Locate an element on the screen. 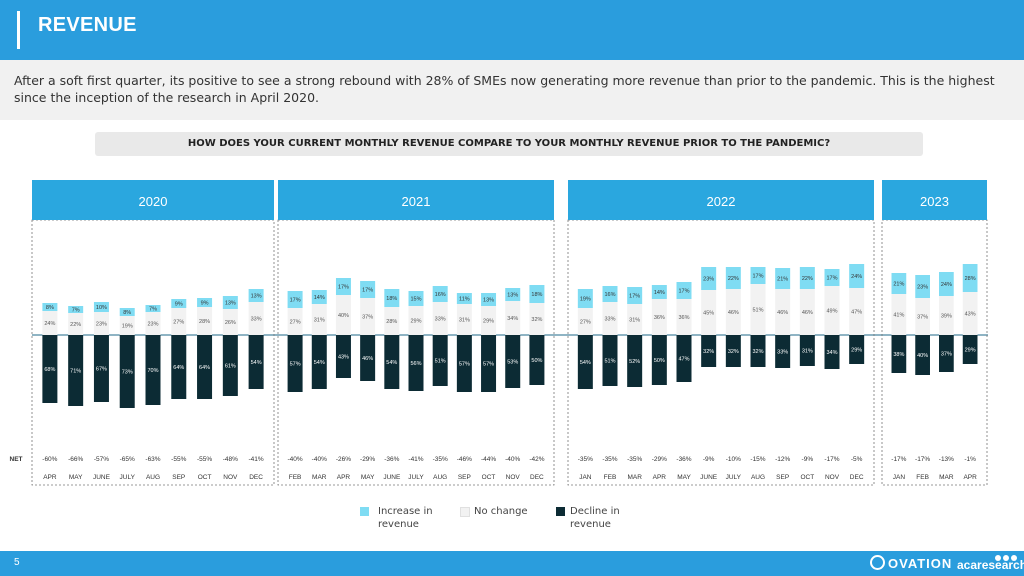  category-label: MAY is located at coordinates (76, 477).